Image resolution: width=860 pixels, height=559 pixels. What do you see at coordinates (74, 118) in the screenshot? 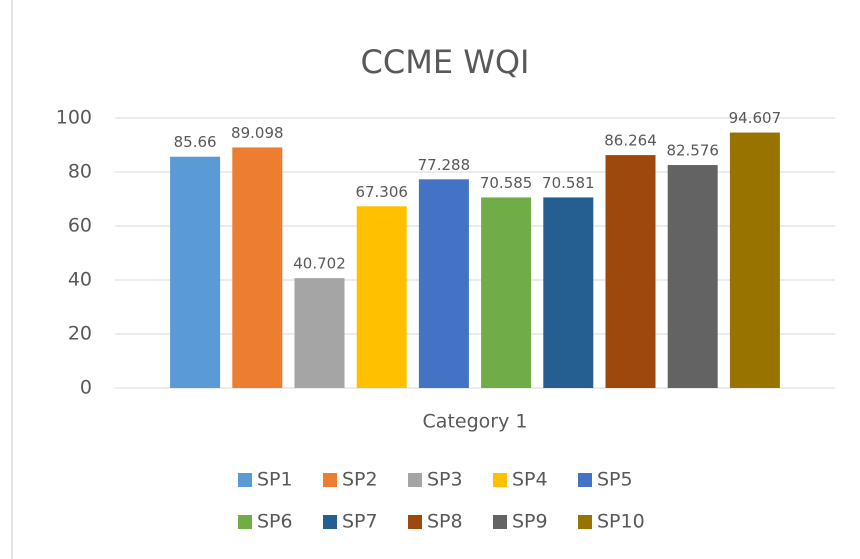
I see `y-tick-label: 100` at bounding box center [74, 118].